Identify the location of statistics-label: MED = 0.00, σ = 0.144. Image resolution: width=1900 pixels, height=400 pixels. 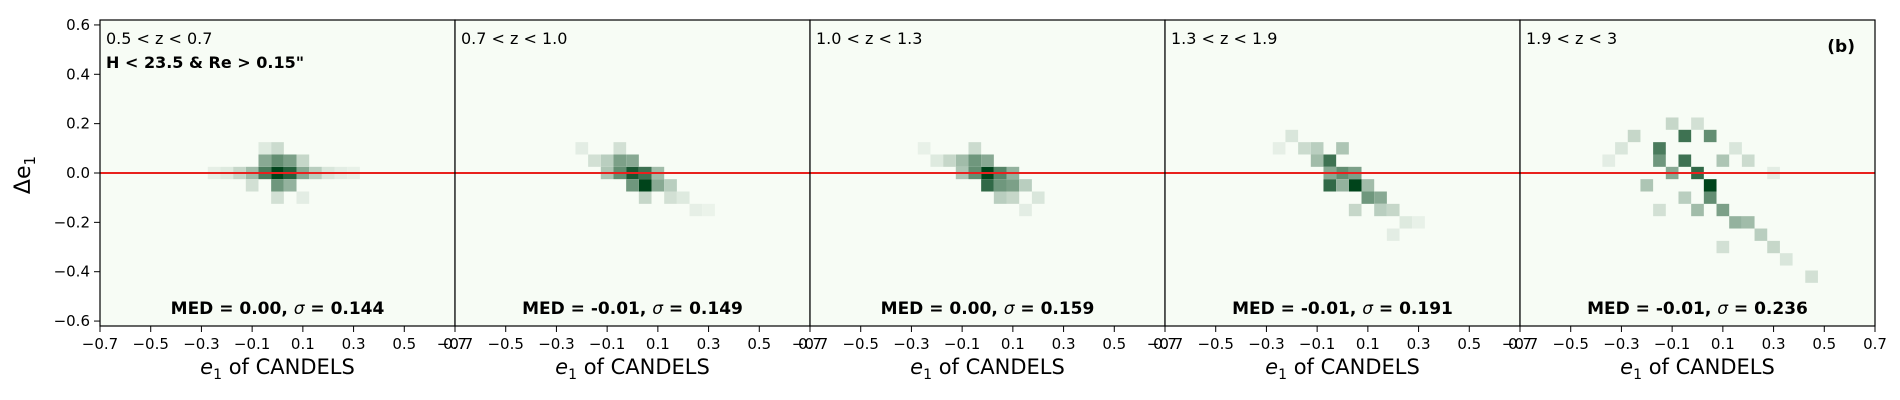
(278, 309).